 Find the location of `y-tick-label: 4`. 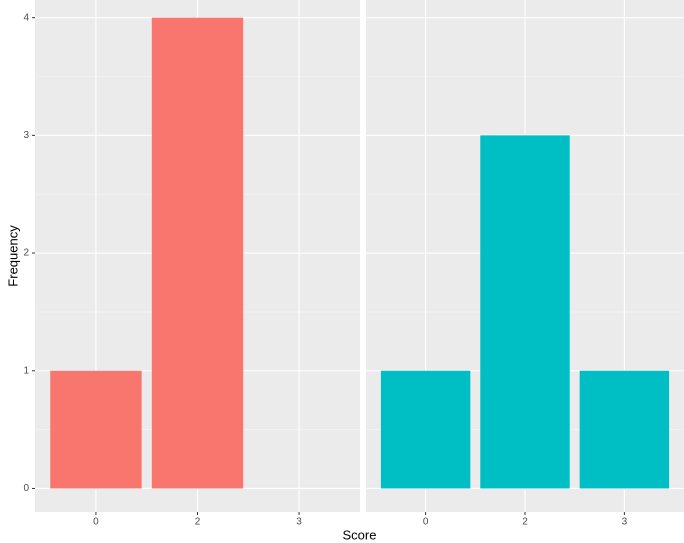

y-tick-label: 4 is located at coordinates (26, 17).